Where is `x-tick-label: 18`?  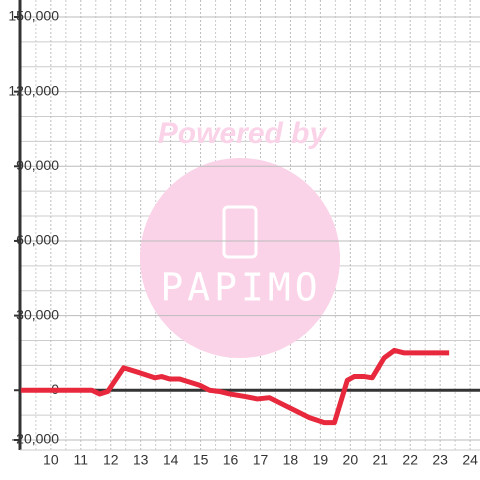 x-tick-label: 18 is located at coordinates (291, 460).